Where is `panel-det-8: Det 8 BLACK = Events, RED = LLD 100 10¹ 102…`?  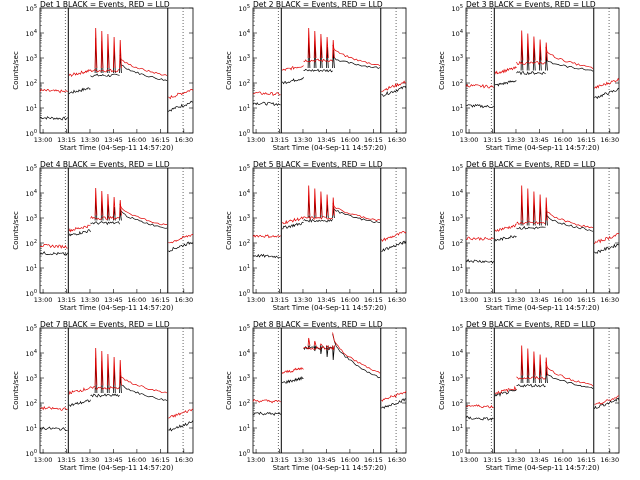
panel-det-8: Det 8 BLACK = Events, RED = LLD 100 10¹ 102… is located at coordinates (316, 396).